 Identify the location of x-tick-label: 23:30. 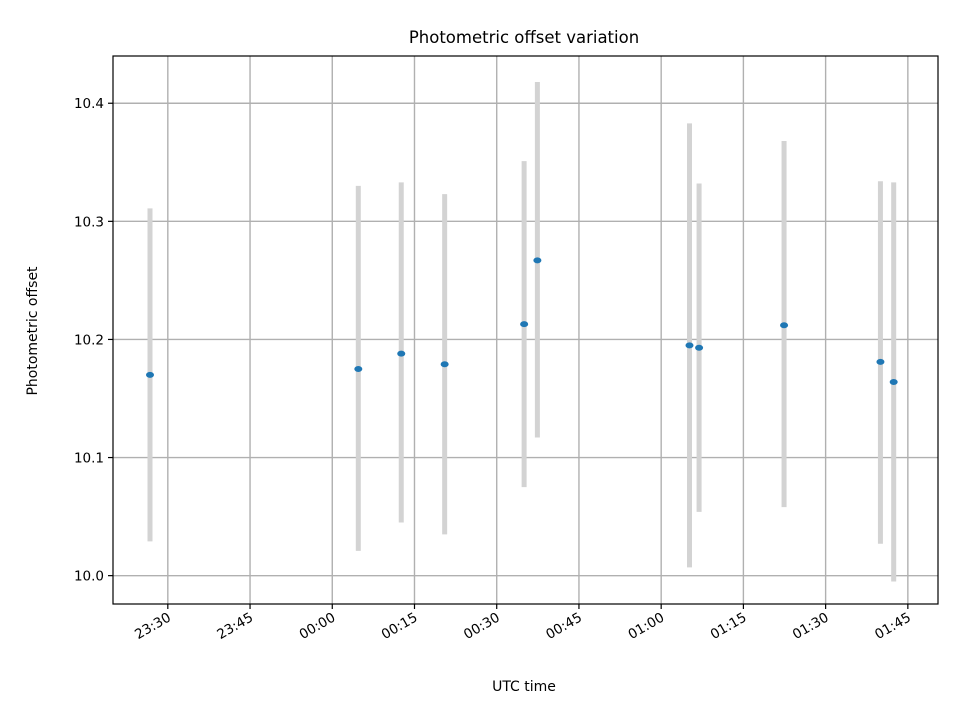
(153, 626).